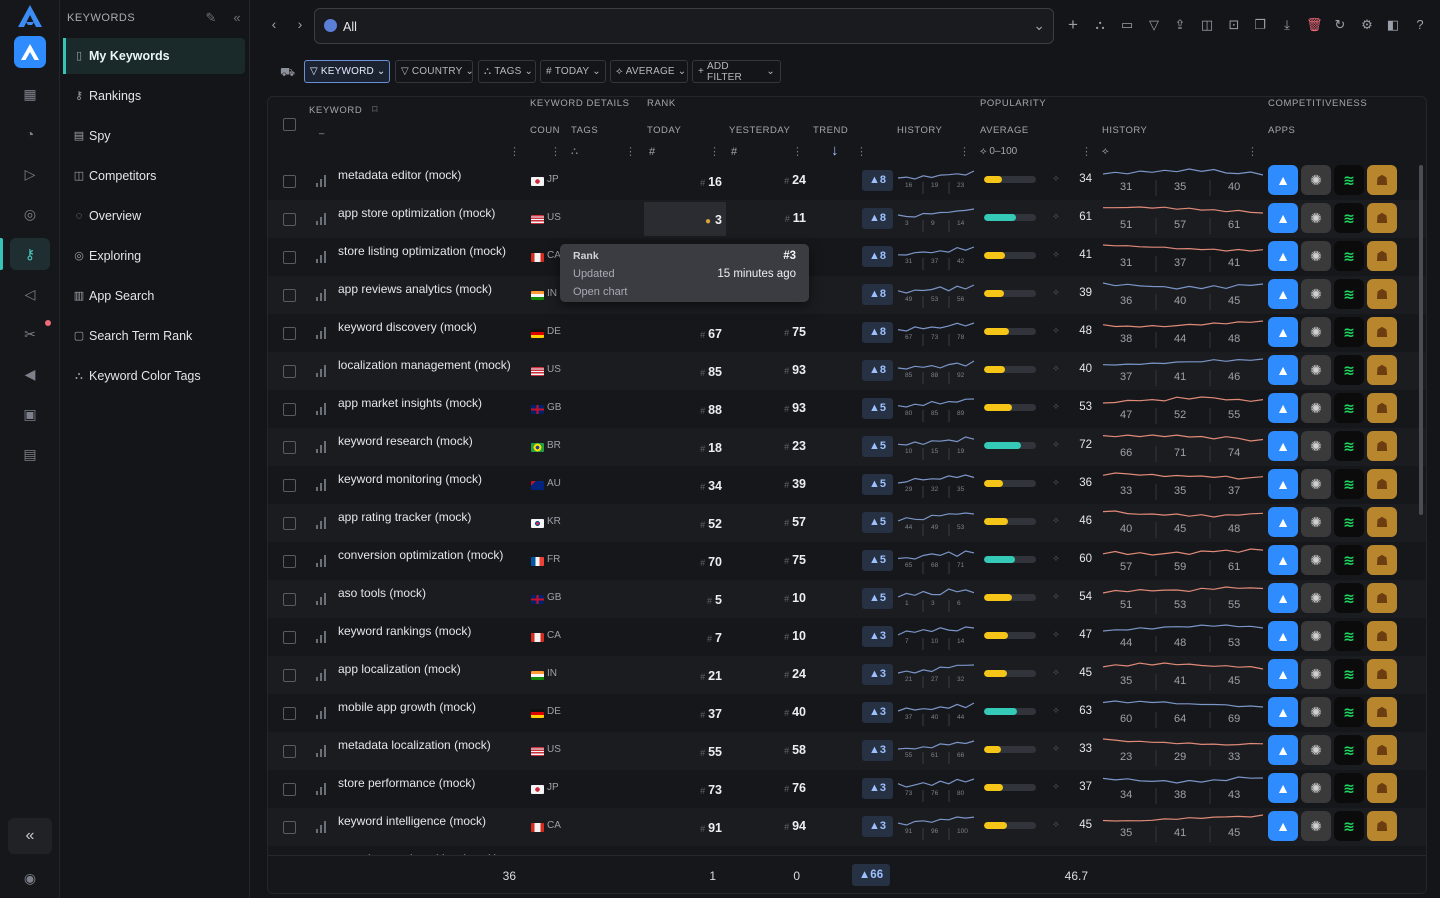 This screenshot has height=898, width=1440. What do you see at coordinates (861, 152) in the screenshot?
I see `trend-menu-icon: ⋮` at bounding box center [861, 152].